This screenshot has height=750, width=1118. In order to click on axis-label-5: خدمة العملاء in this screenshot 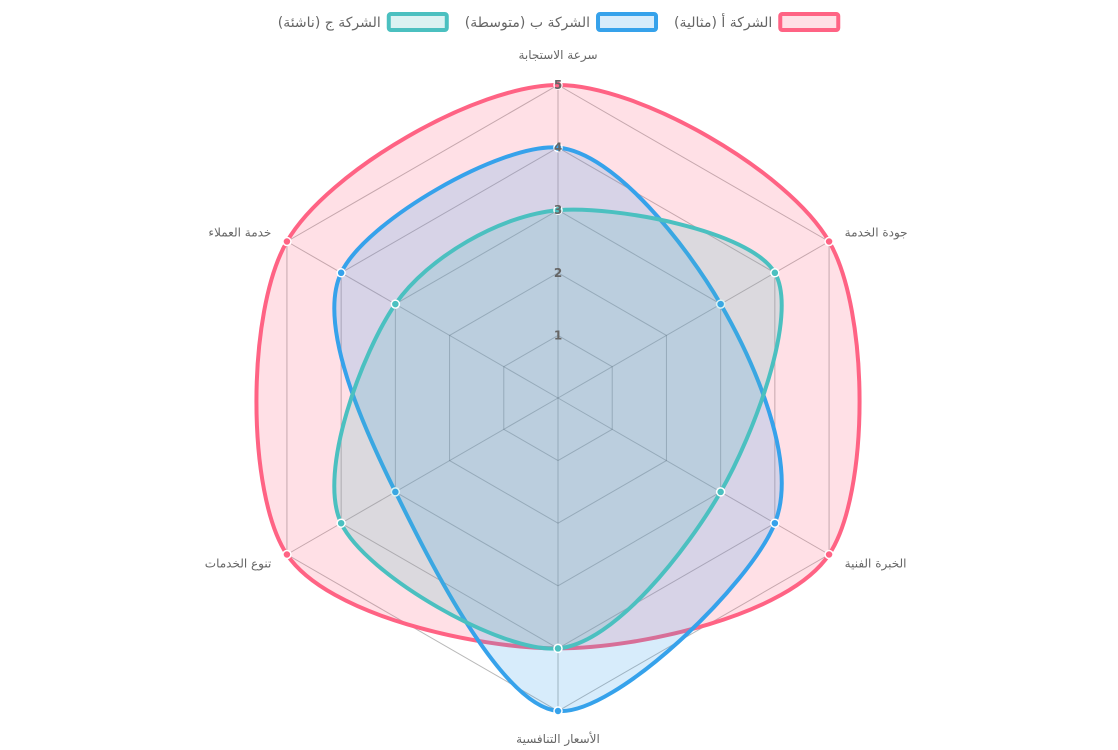, I will do `click(239, 233)`.